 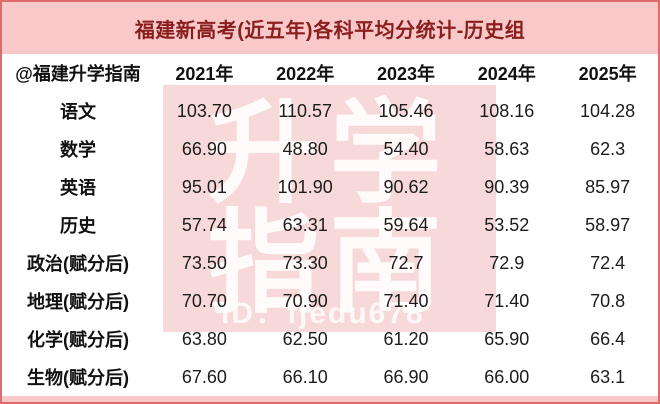 I want to click on score-cell: 72.4, so click(x=608, y=262).